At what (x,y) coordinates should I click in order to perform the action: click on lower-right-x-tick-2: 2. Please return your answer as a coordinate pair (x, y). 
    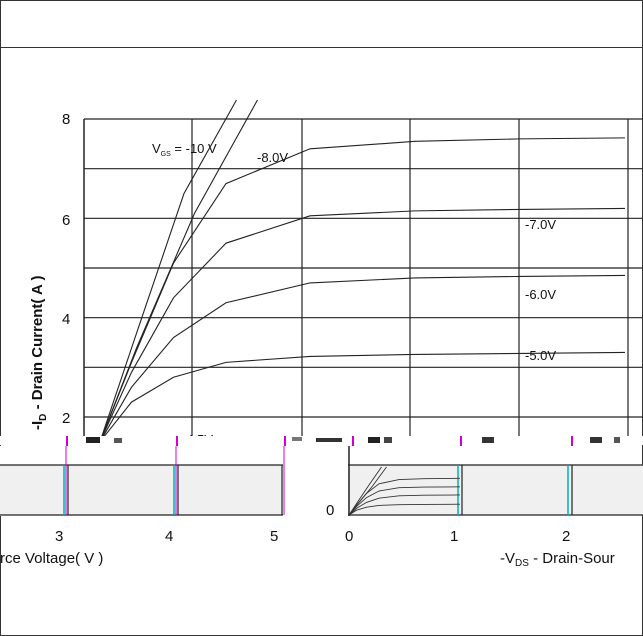
    Looking at the image, I should click on (566, 536).